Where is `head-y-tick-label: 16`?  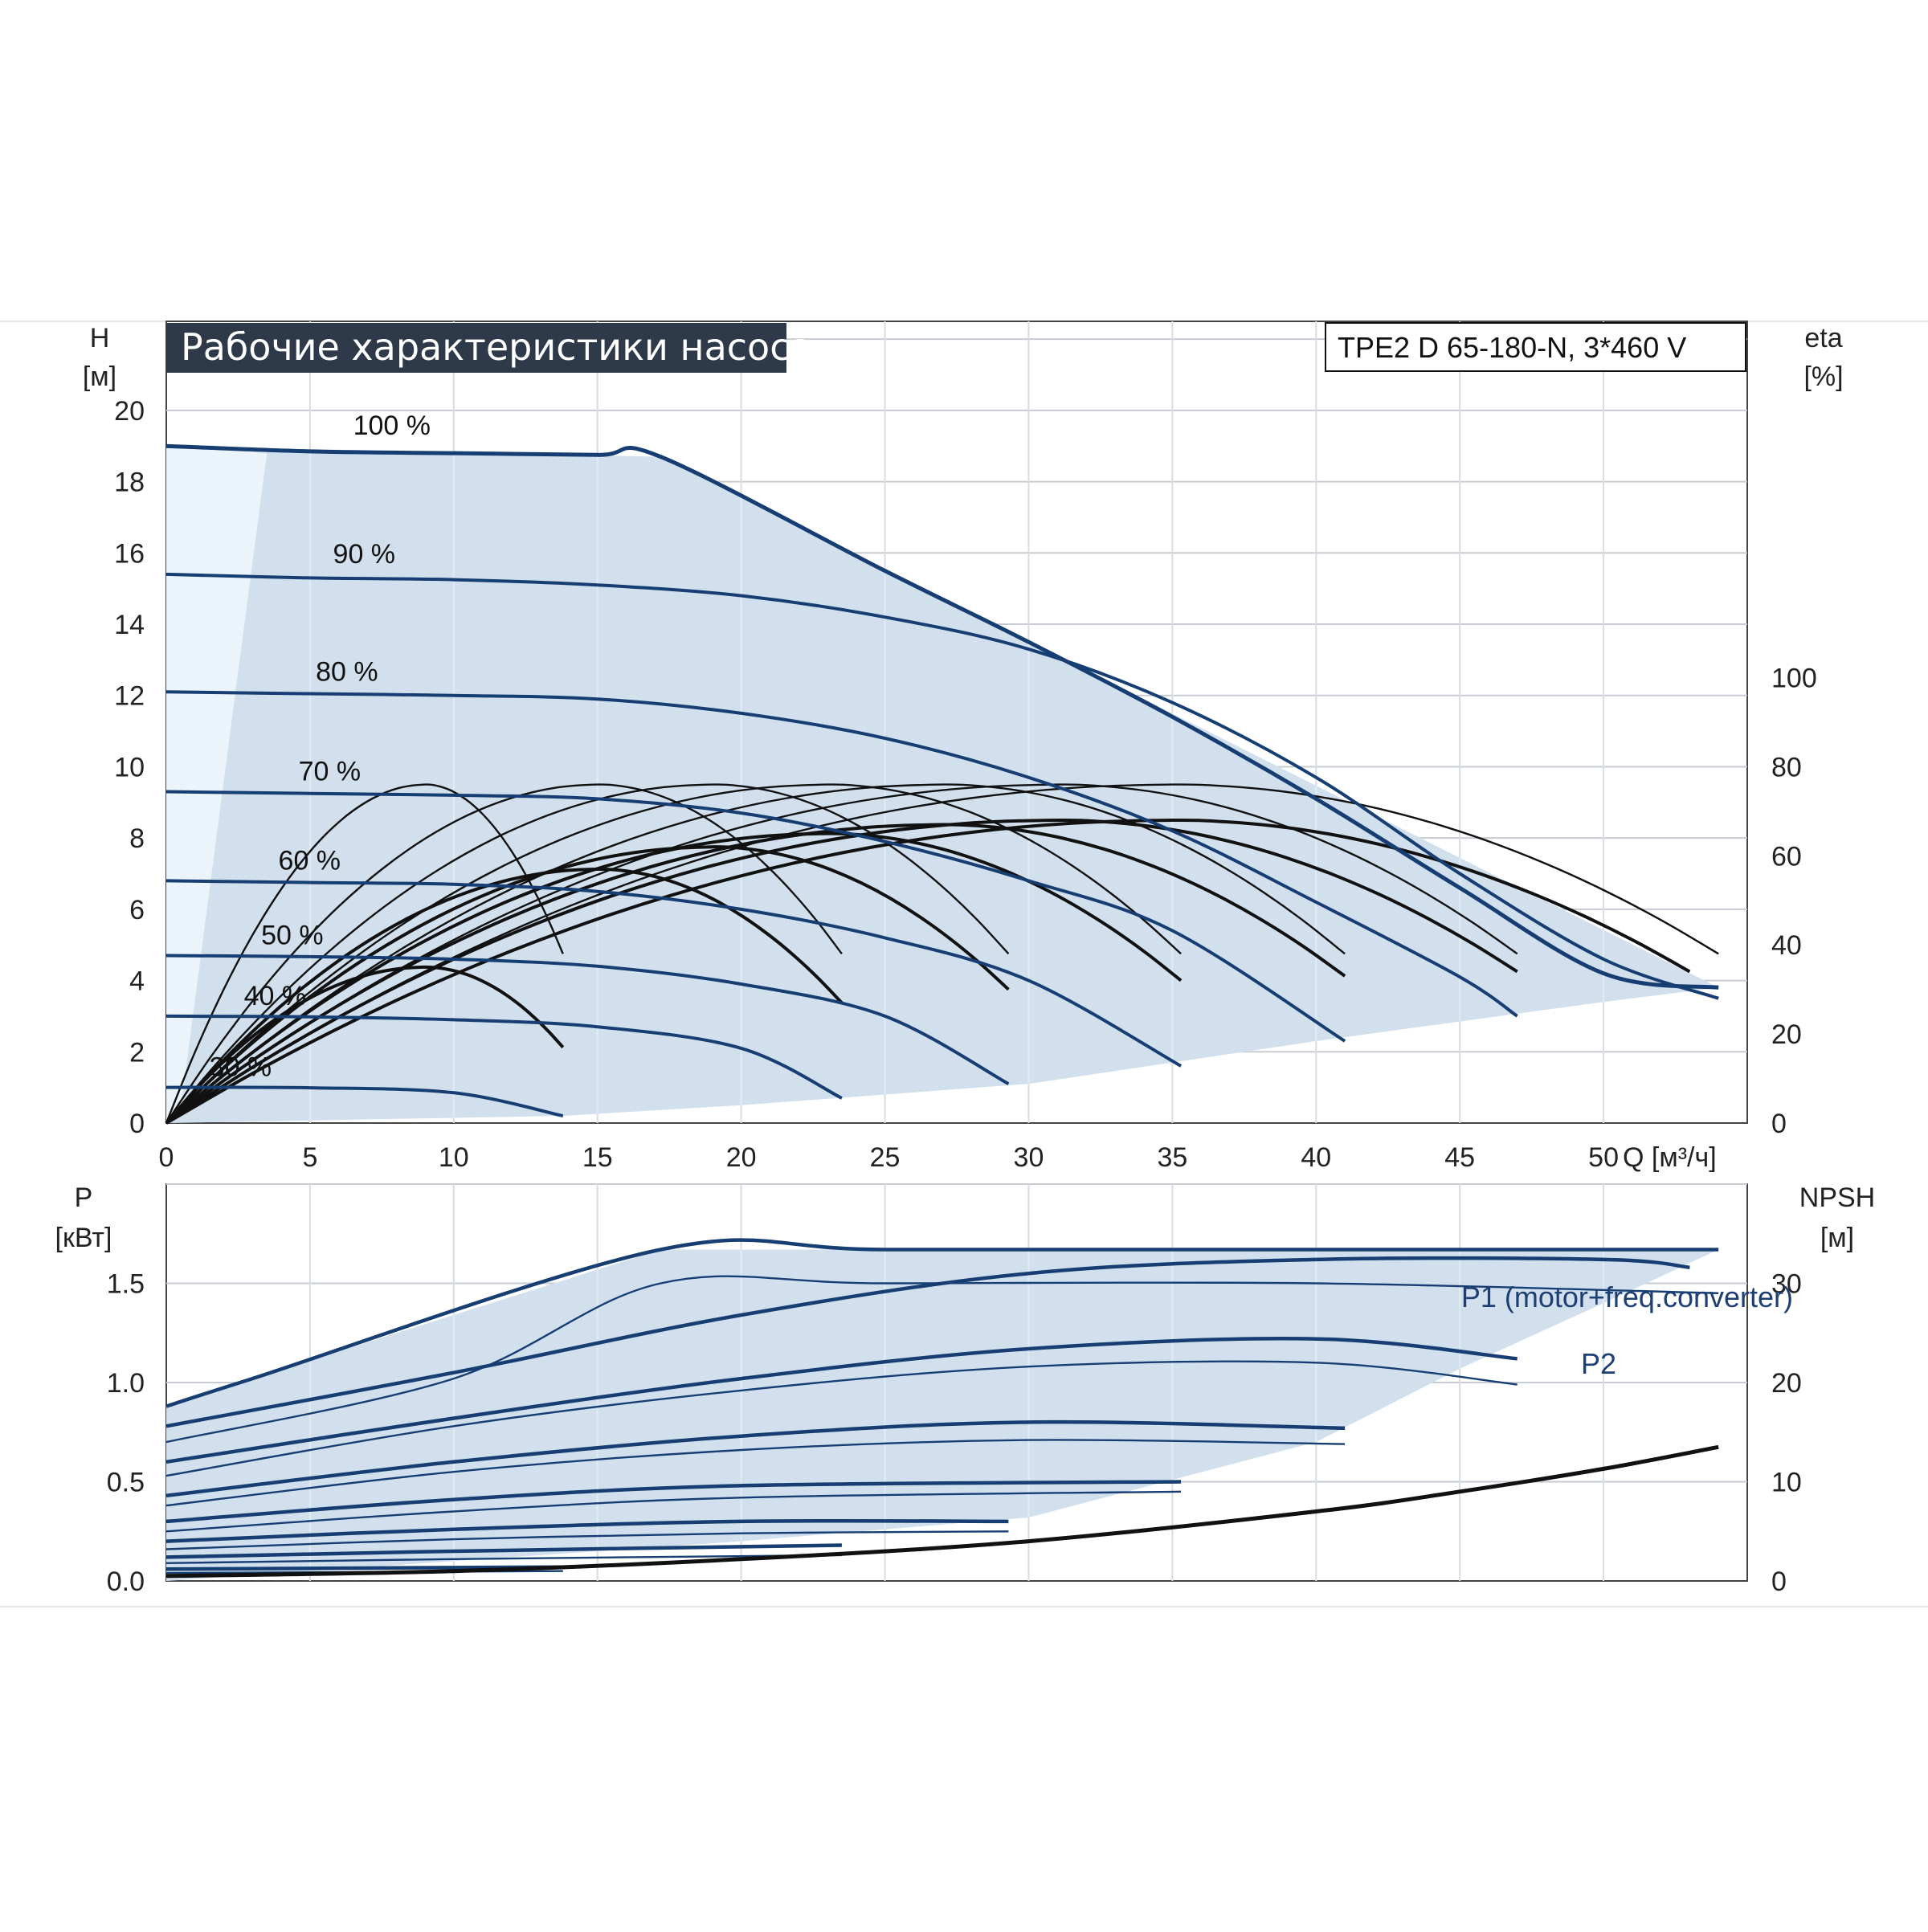 head-y-tick-label: 16 is located at coordinates (129, 553).